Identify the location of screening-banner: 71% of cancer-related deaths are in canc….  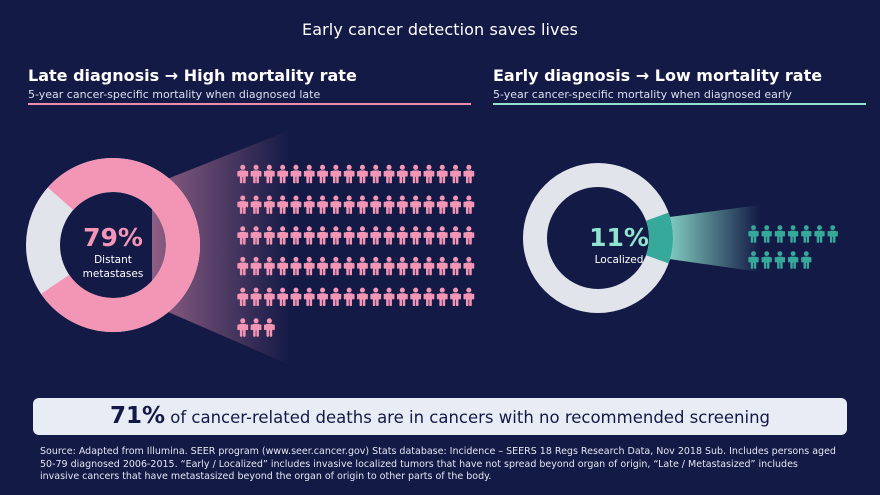
(440, 416).